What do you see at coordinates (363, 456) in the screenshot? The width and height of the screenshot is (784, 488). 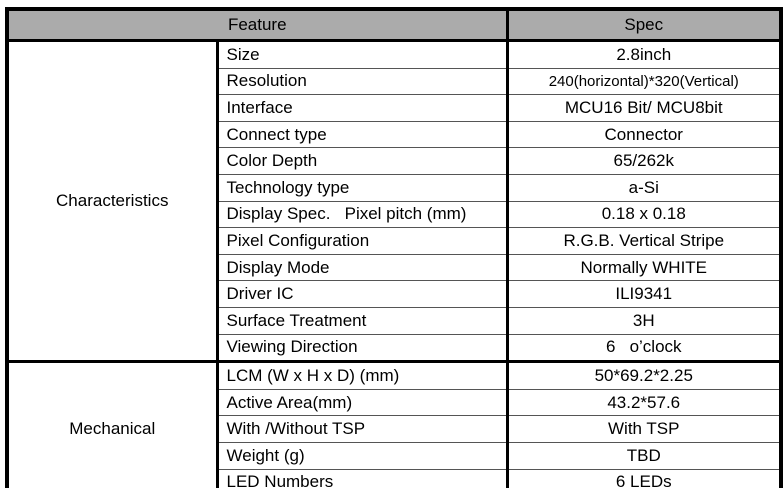 I see `feature-cell: Weight (g)` at bounding box center [363, 456].